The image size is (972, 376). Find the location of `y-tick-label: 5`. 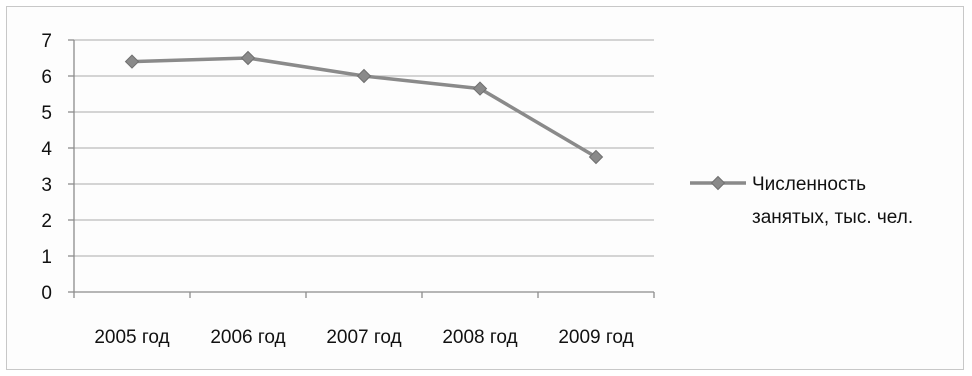

y-tick-label: 5 is located at coordinates (46, 113).